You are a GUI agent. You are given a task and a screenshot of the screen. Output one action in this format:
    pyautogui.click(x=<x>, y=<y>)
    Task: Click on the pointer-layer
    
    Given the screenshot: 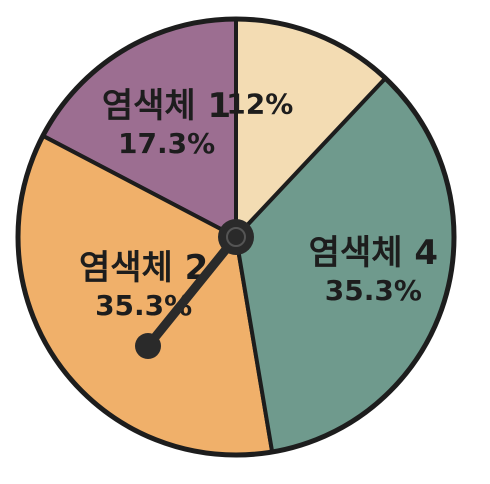 What is the action you would take?
    pyautogui.click(x=194, y=289)
    